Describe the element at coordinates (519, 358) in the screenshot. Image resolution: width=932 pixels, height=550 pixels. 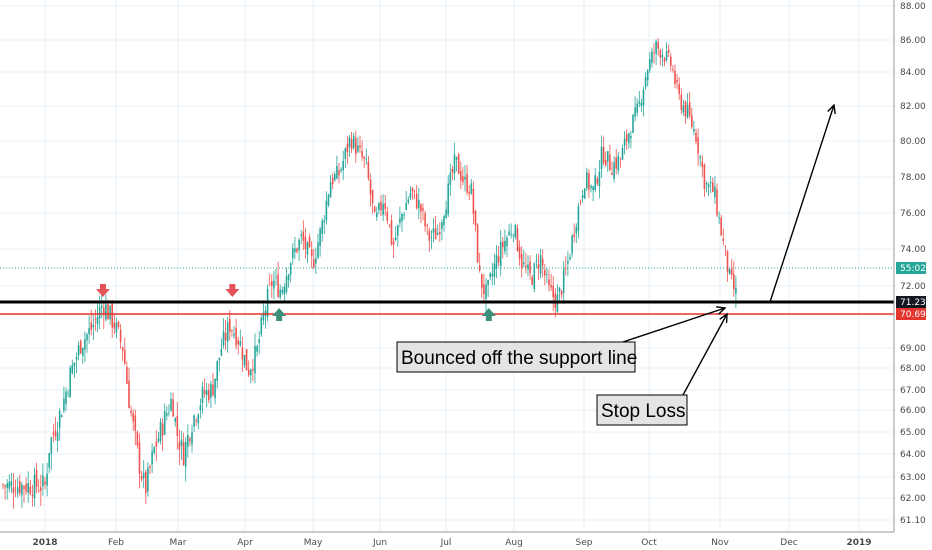
I see `annotation-support-text: Bounced off the support line` at that location.